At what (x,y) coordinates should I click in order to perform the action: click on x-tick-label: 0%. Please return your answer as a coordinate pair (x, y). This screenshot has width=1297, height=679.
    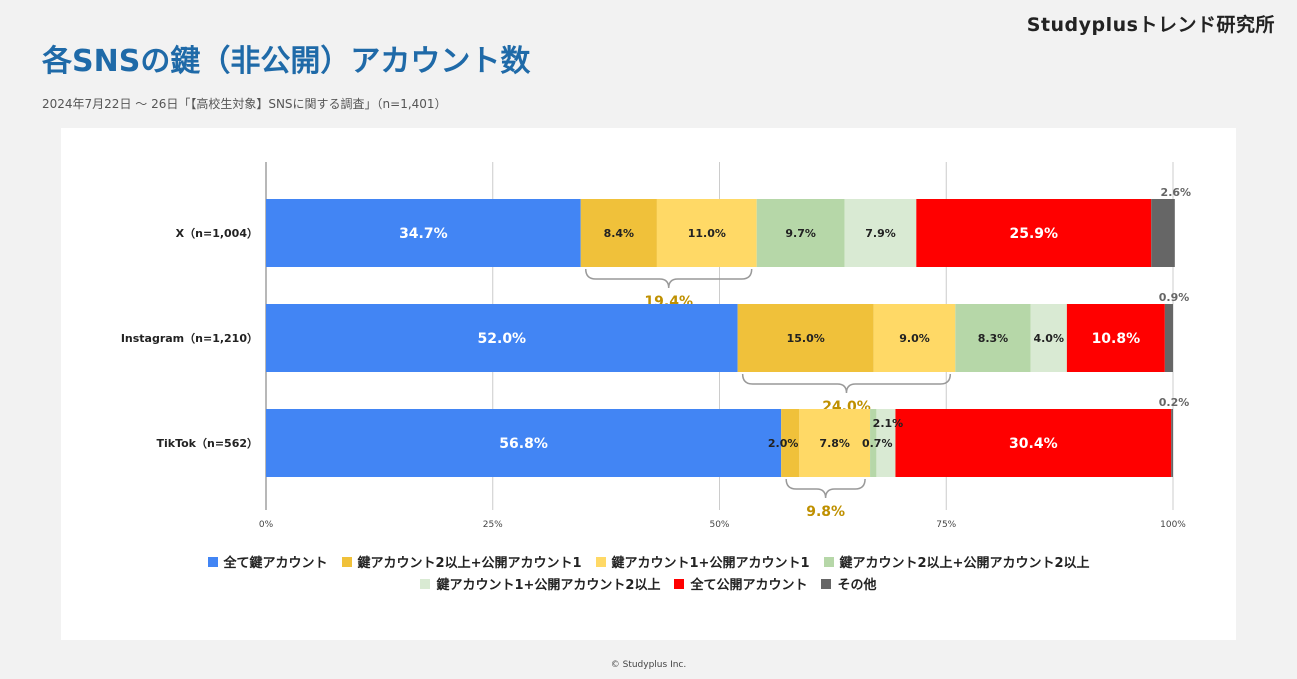
    Looking at the image, I should click on (266, 525).